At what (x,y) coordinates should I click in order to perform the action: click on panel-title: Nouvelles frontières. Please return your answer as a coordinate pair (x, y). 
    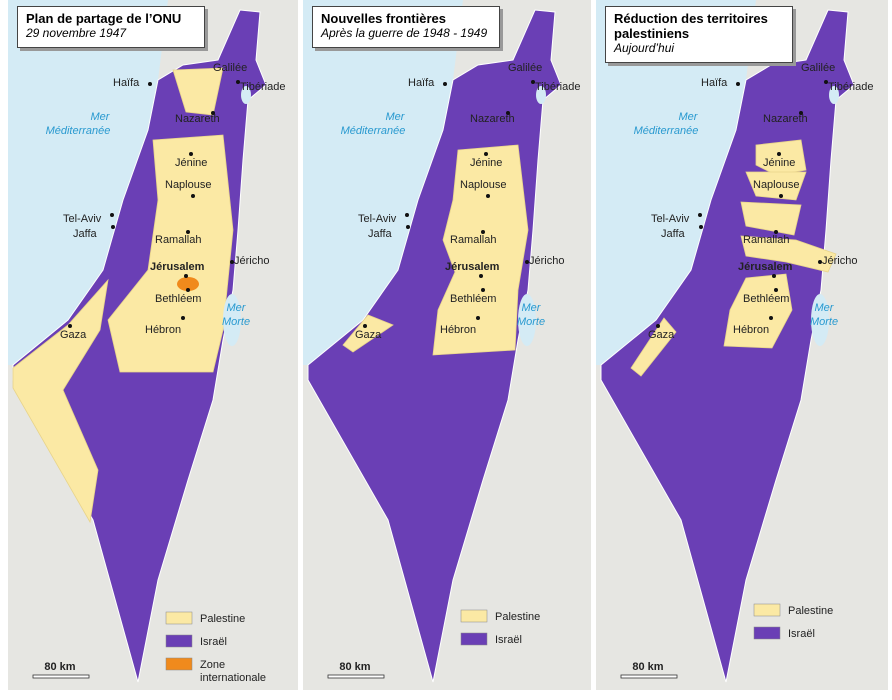
    Looking at the image, I should click on (383, 18).